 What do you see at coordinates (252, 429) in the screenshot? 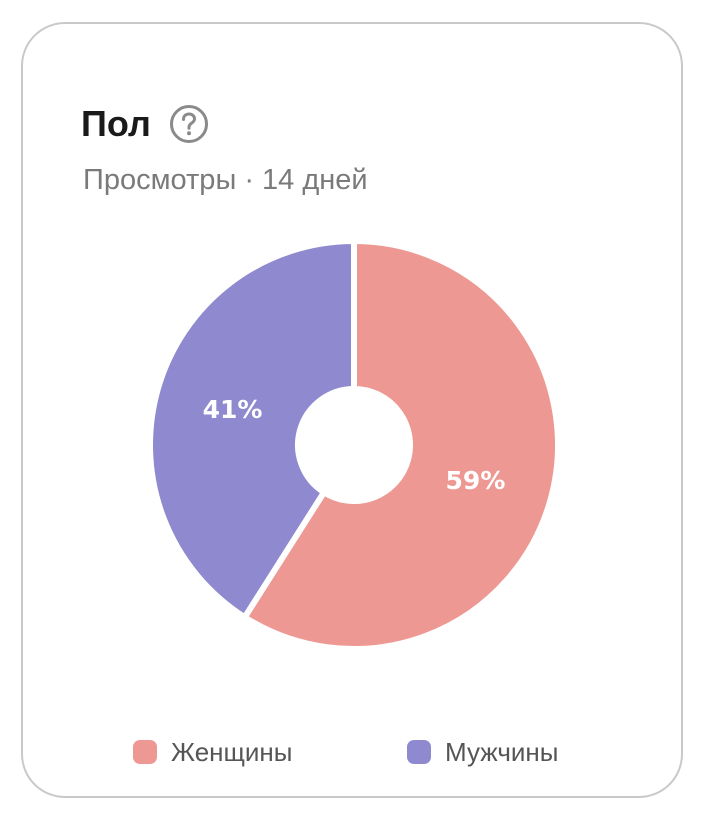
I see `slice-men` at bounding box center [252, 429].